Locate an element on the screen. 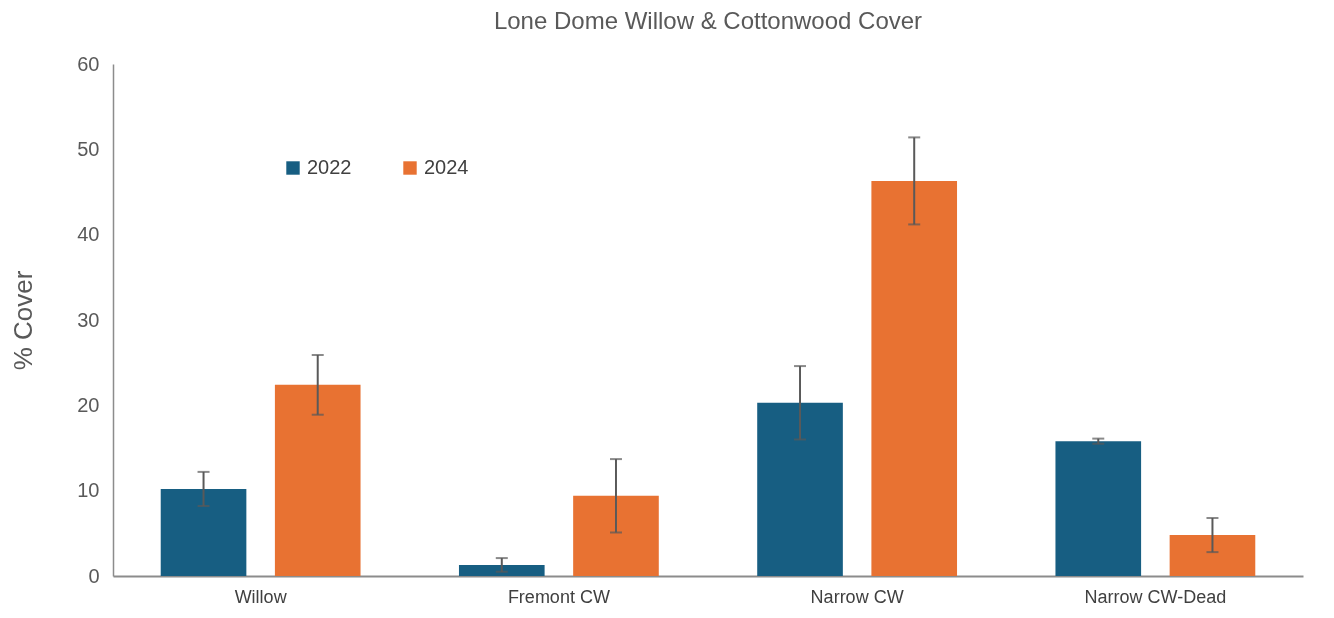 Image resolution: width=1334 pixels, height=618 pixels. y-axis-title: % Cover is located at coordinates (23, 320).